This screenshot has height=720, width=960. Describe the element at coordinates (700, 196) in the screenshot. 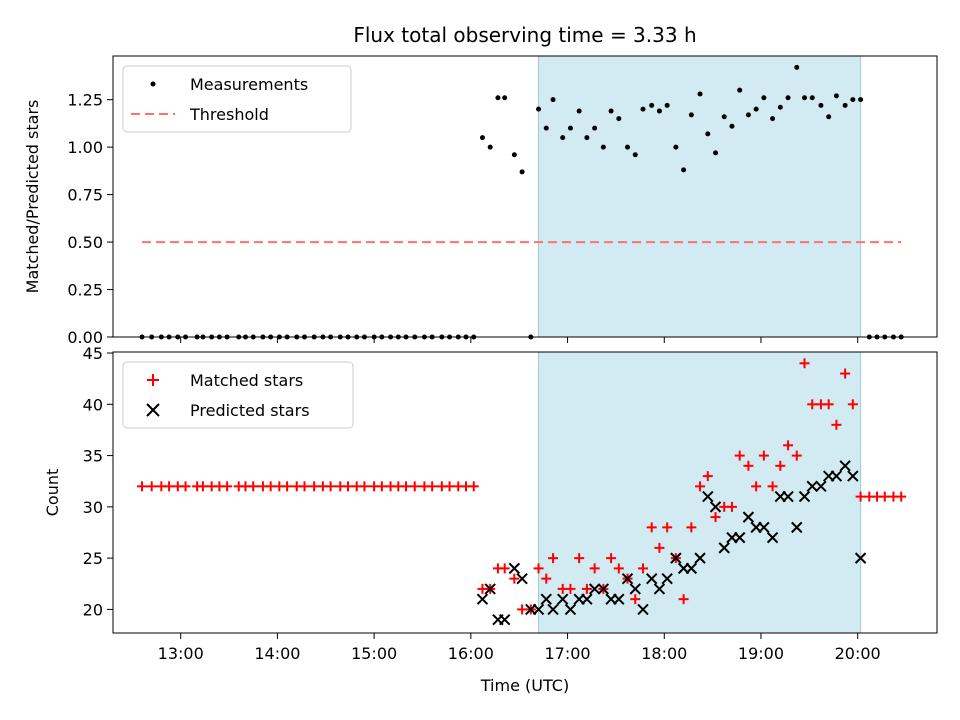

I see `top-shaded-span` at that location.